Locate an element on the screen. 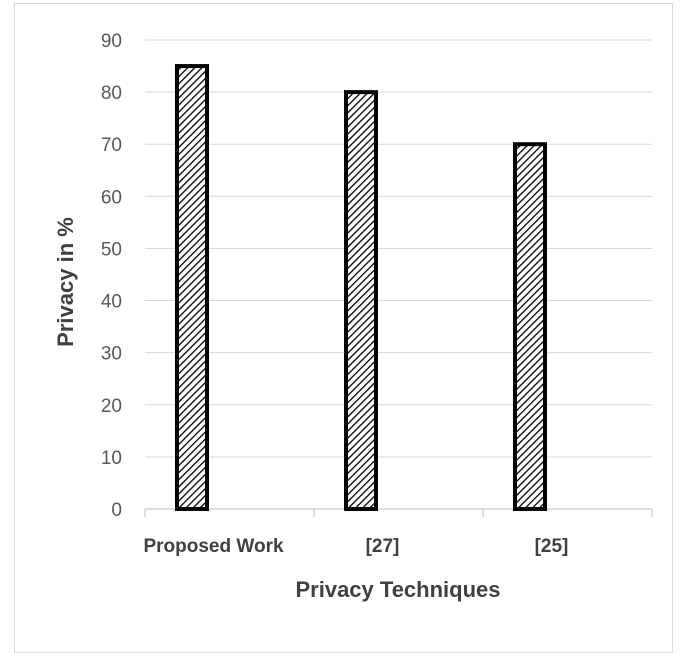 Image resolution: width=688 pixels, height=653 pixels. x-axis is located at coordinates (398, 512).